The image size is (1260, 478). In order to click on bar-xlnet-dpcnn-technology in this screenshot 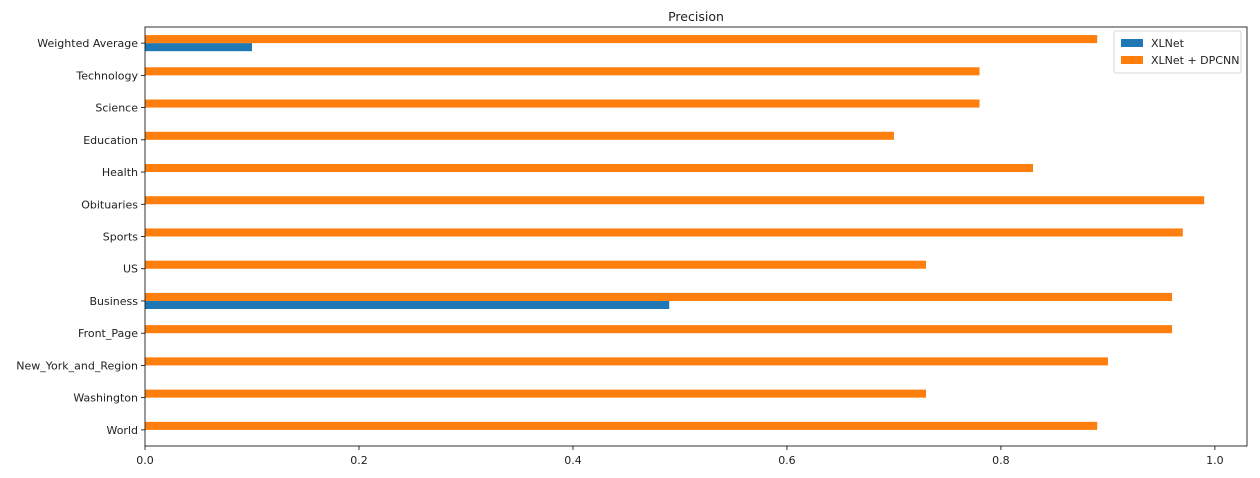, I will do `click(562, 71)`.